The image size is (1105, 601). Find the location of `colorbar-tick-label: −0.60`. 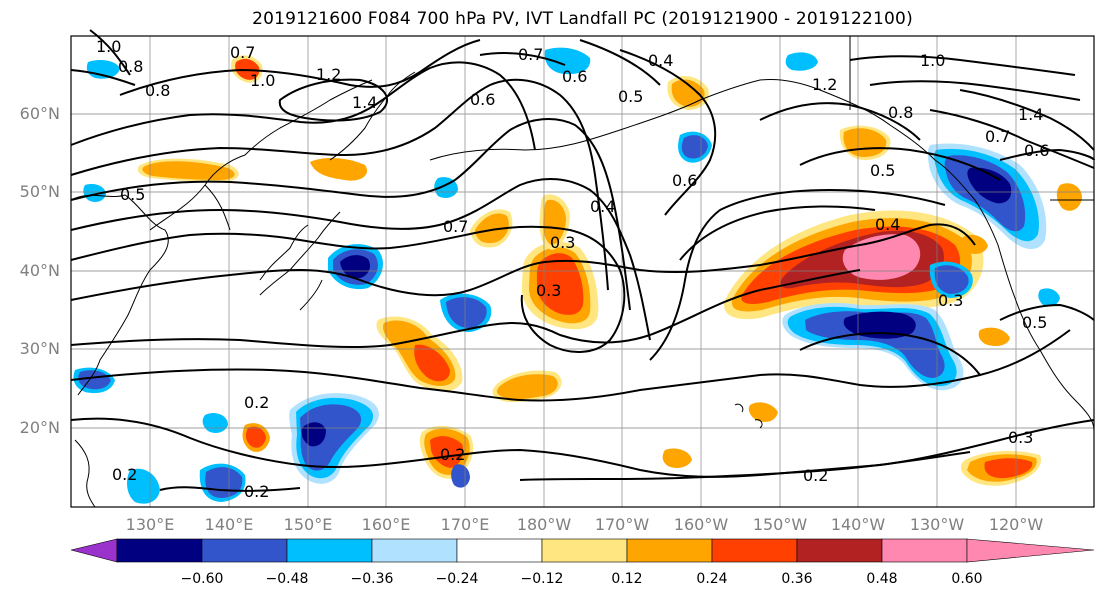

colorbar-tick-label: −0.60 is located at coordinates (202, 579).